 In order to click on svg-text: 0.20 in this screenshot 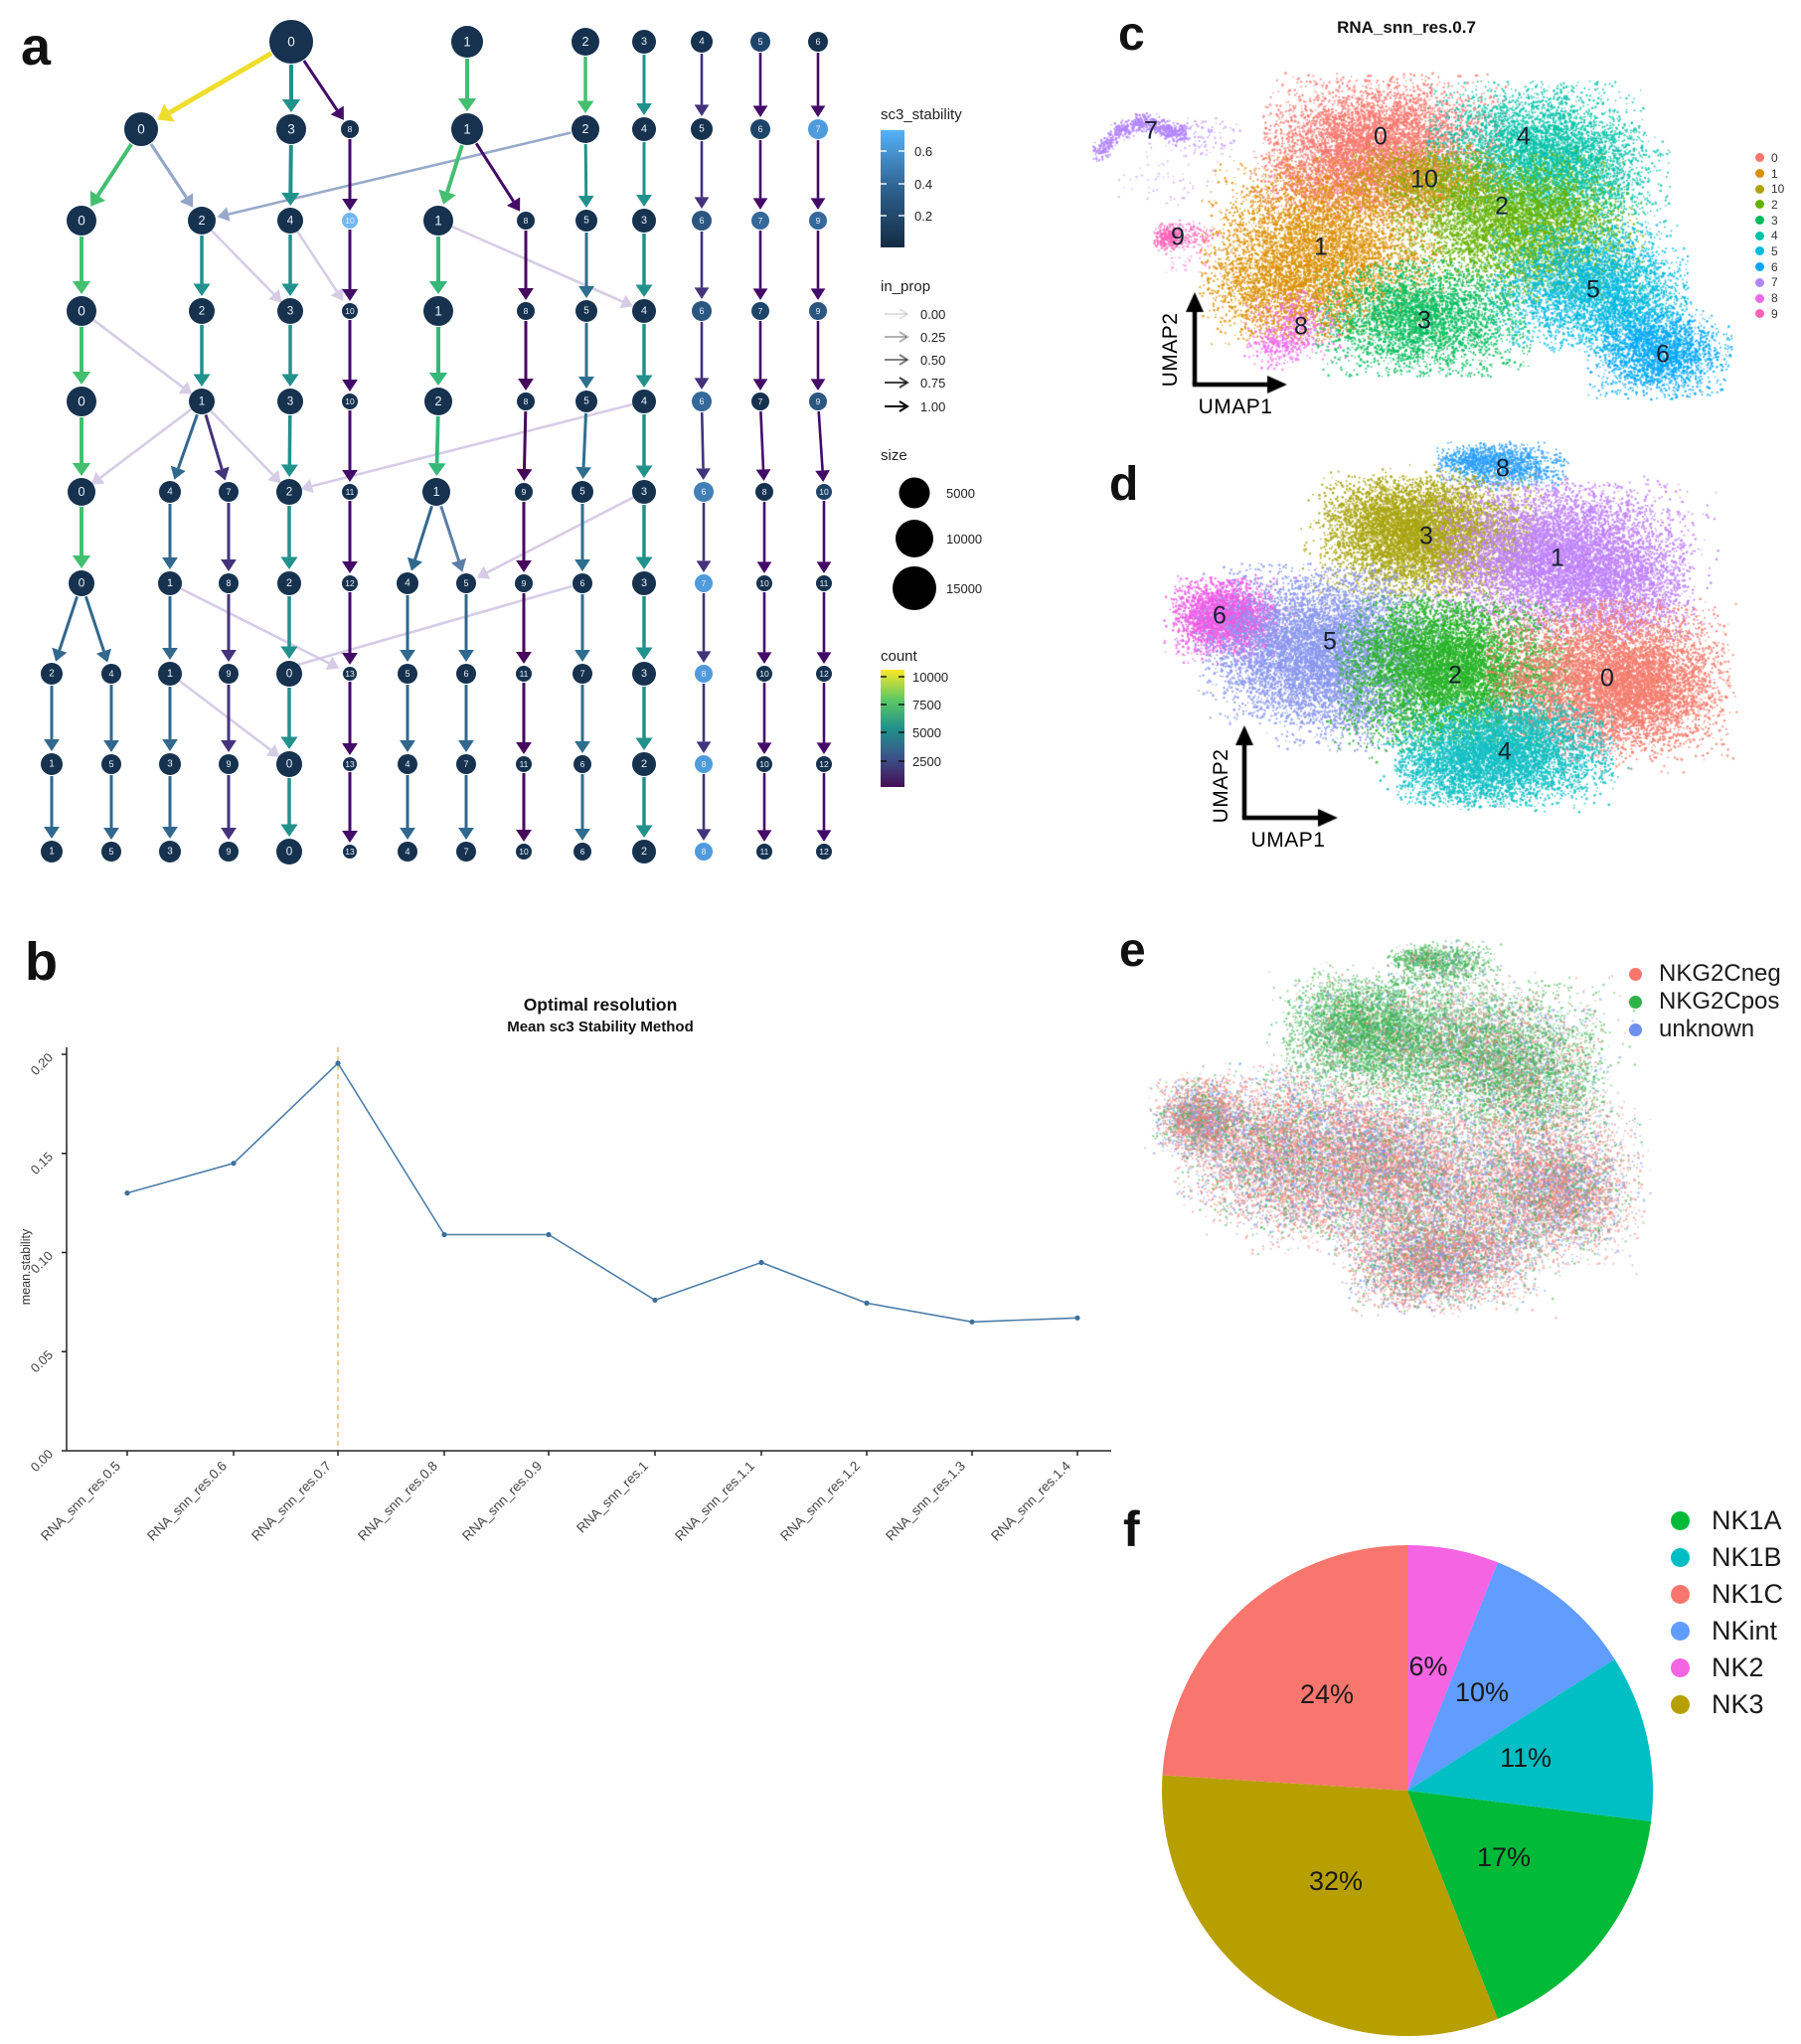, I will do `click(42, 1064)`.